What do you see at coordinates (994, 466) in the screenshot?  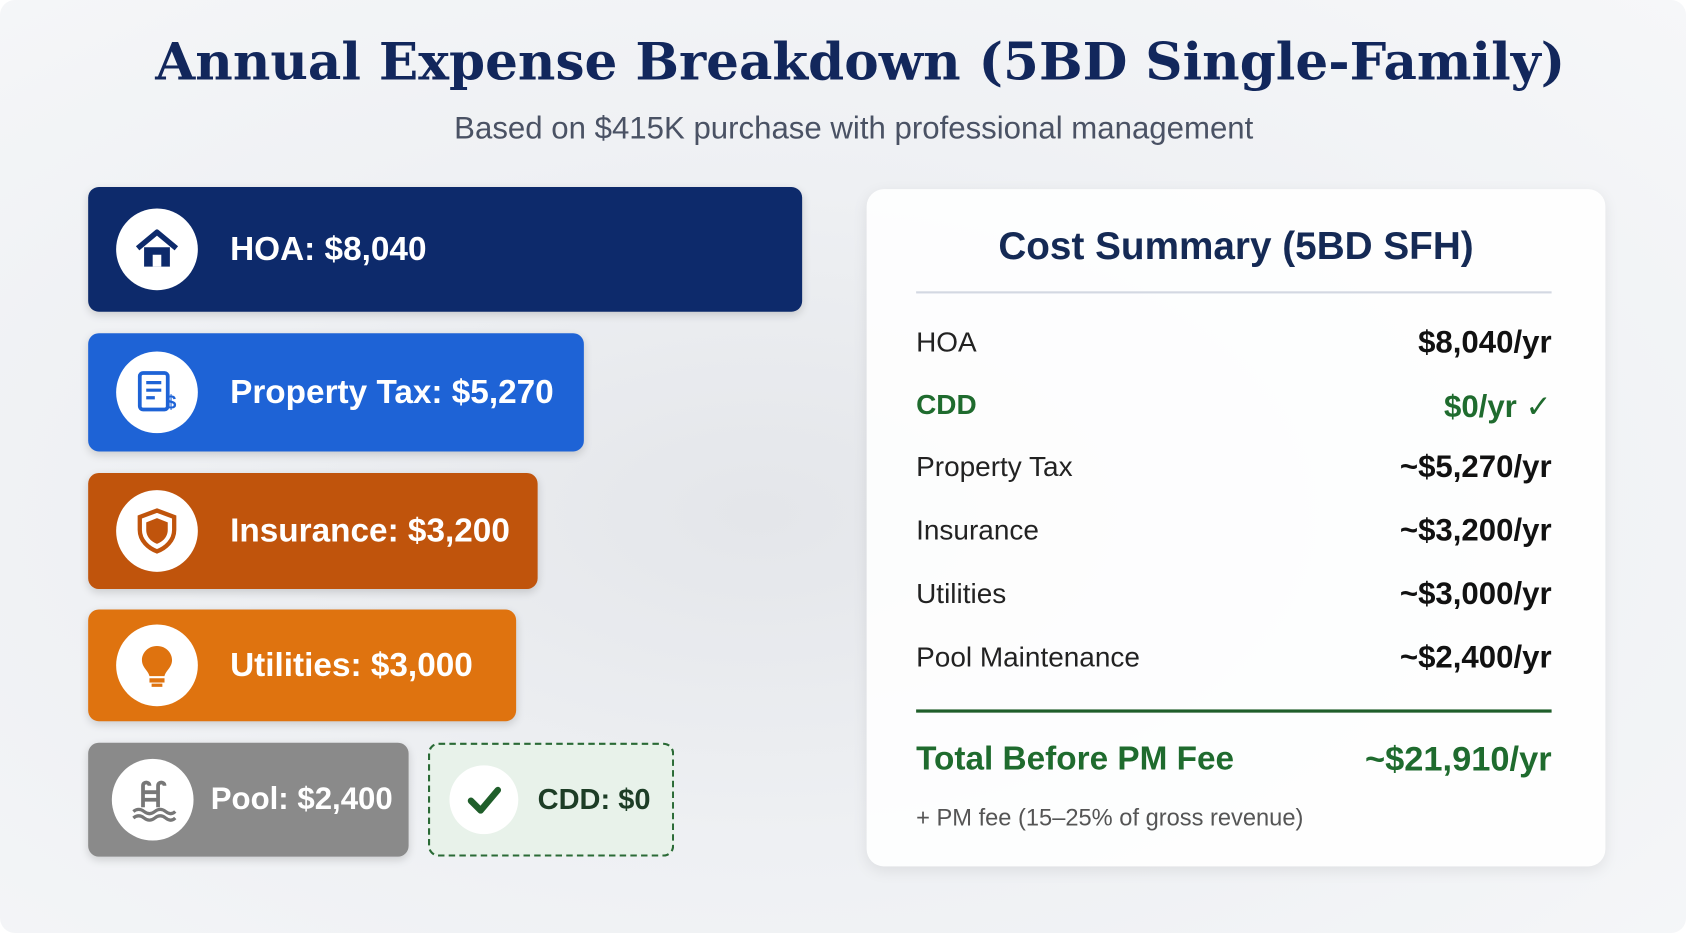 I see `row-label: Property Tax` at bounding box center [994, 466].